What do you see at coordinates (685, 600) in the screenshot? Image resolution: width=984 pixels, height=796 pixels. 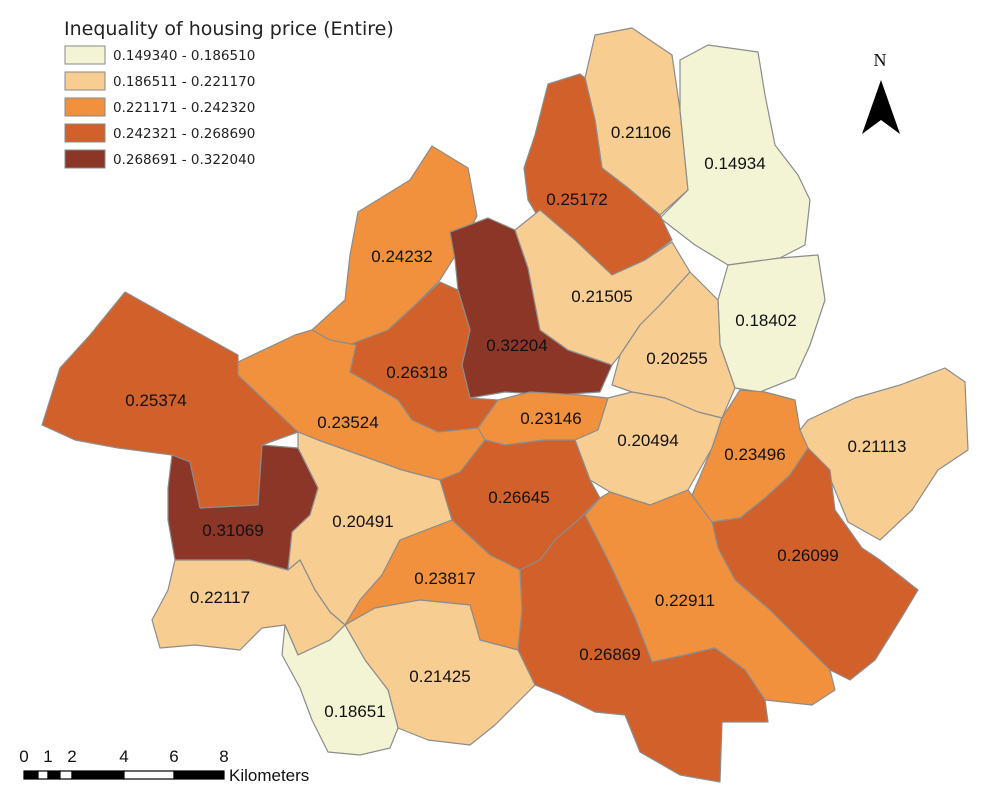 I see `district-label: 0.22911` at bounding box center [685, 600].